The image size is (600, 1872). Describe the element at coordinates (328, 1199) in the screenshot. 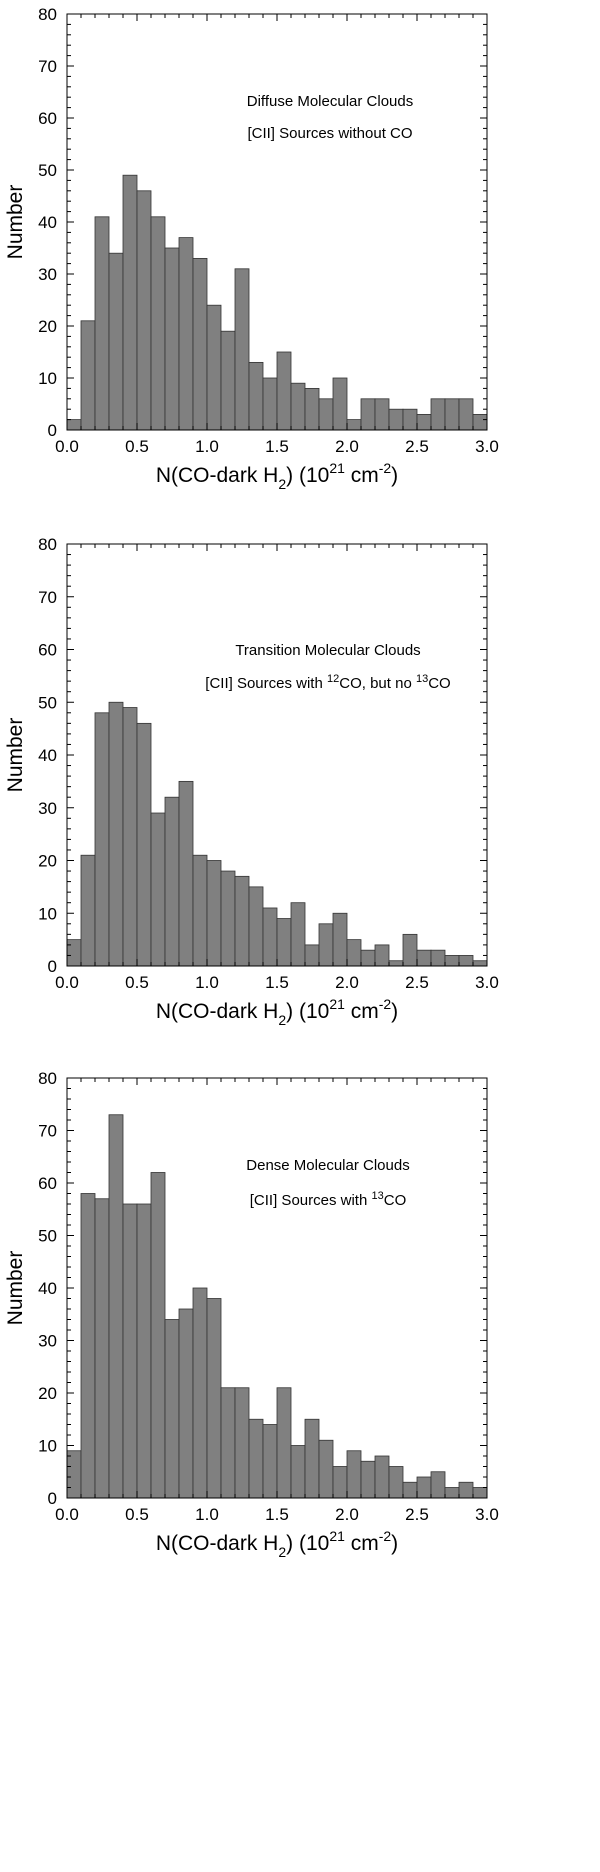

I see `annotation-line-2: [CII] Sources with 13CO` at that location.